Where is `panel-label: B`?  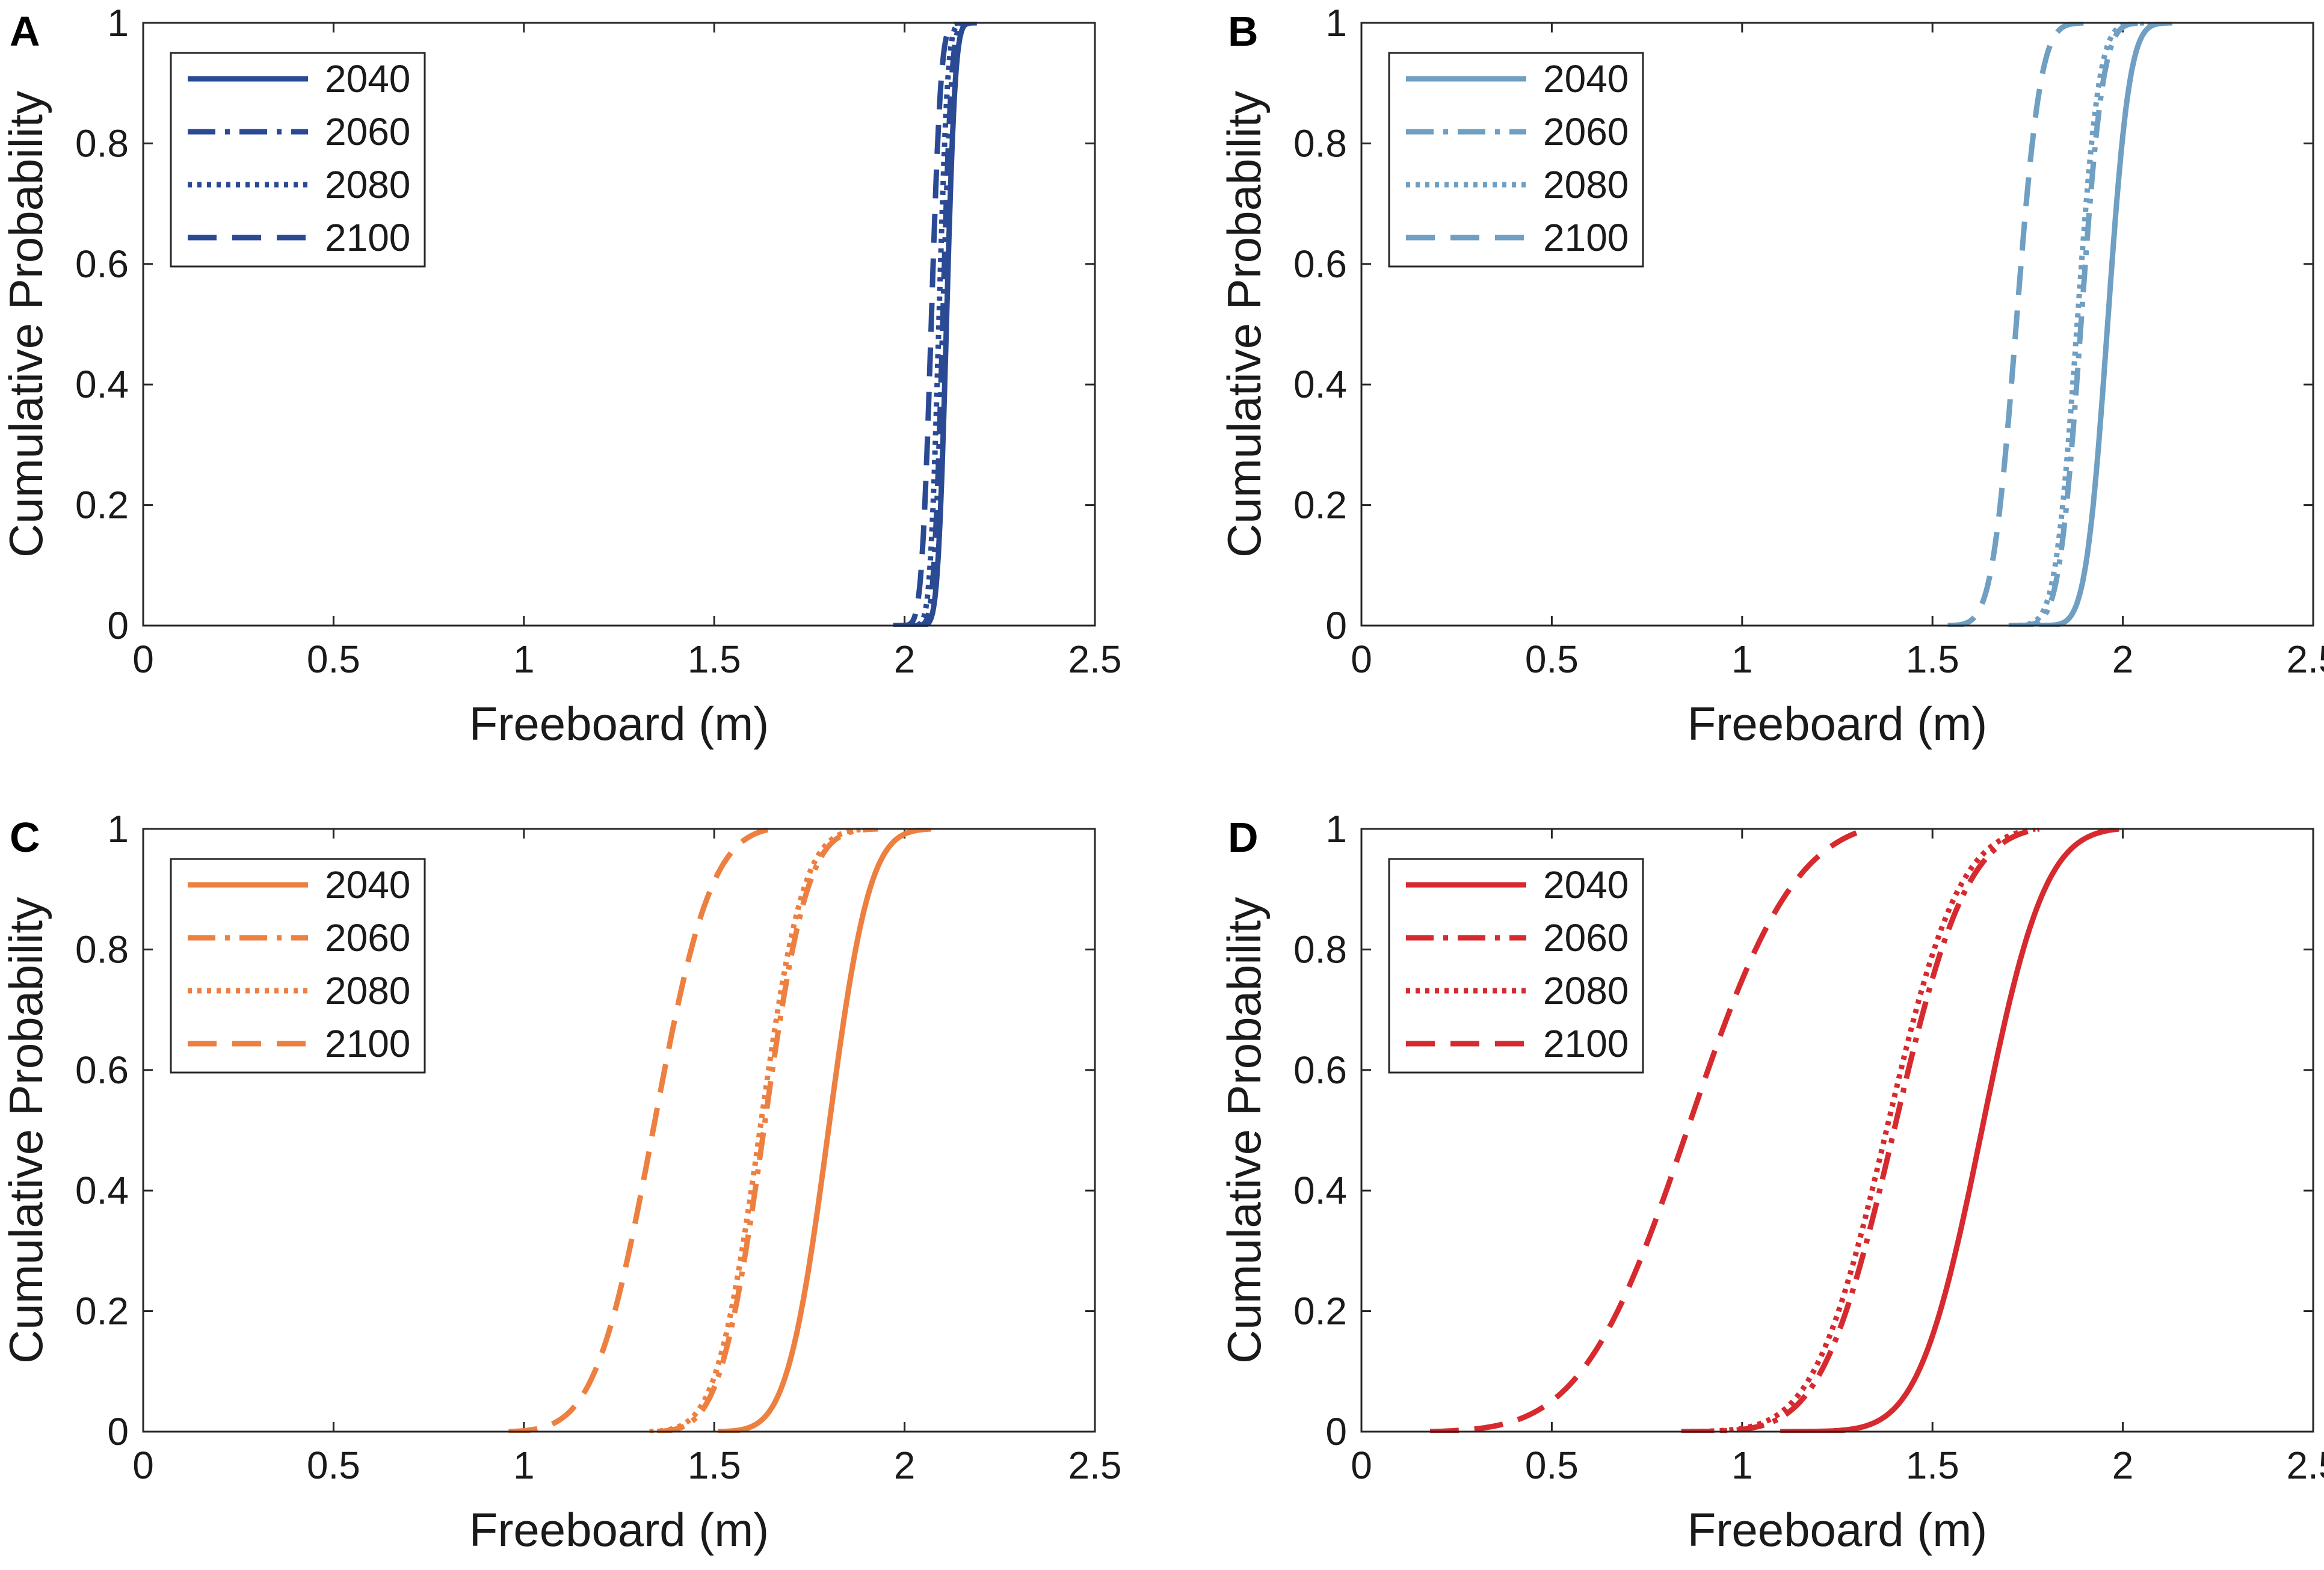
panel-label: B is located at coordinates (1243, 31).